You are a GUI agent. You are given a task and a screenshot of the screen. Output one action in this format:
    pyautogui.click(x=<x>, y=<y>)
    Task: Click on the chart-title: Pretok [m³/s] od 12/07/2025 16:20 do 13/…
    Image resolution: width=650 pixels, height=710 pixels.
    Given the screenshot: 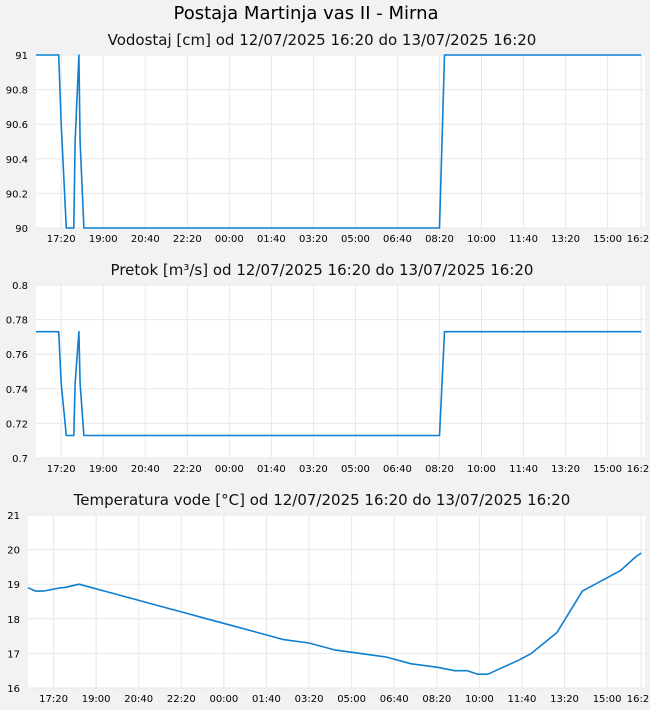 What is the action you would take?
    pyautogui.click(x=322, y=270)
    